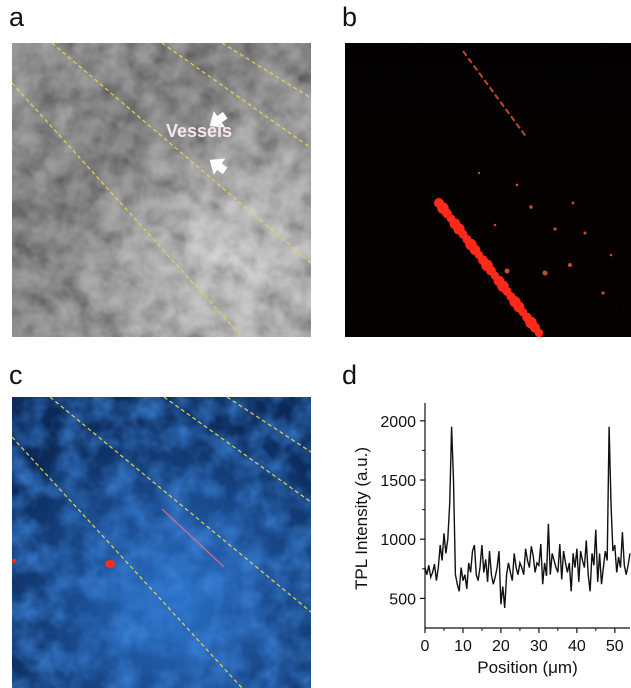 This screenshot has height=688, width=631. I want to click on x-tick-label: 50, so click(615, 646).